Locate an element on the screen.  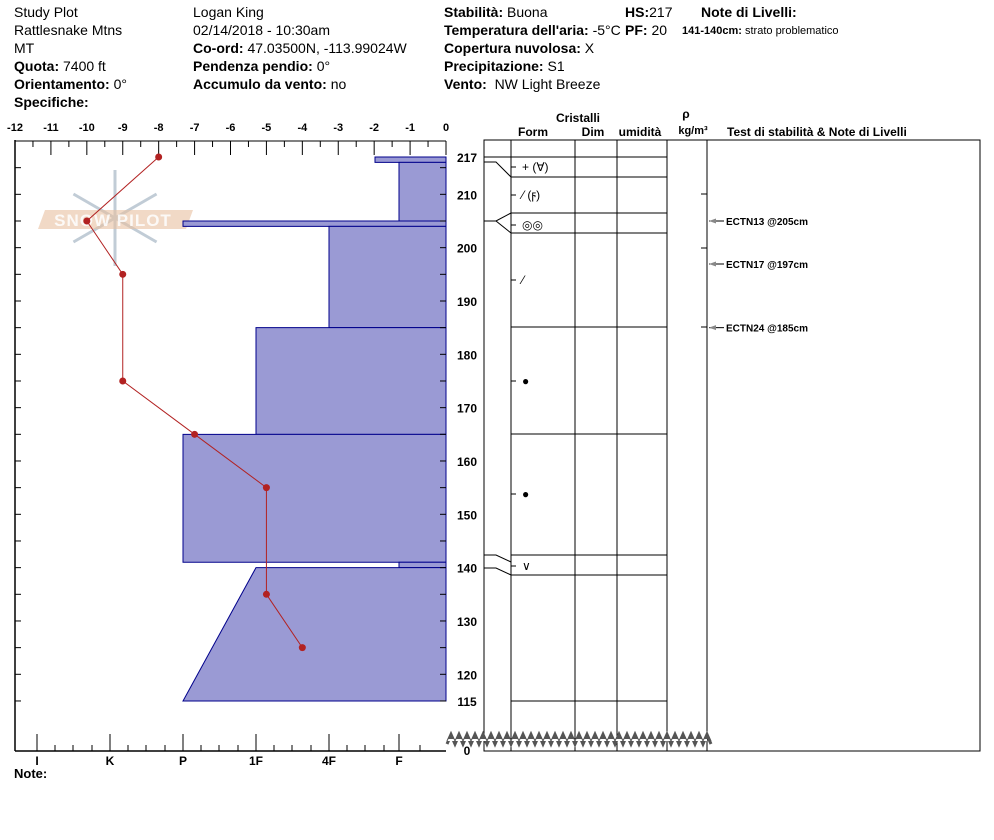
axis-break-gap is located at coordinates (577, 740).